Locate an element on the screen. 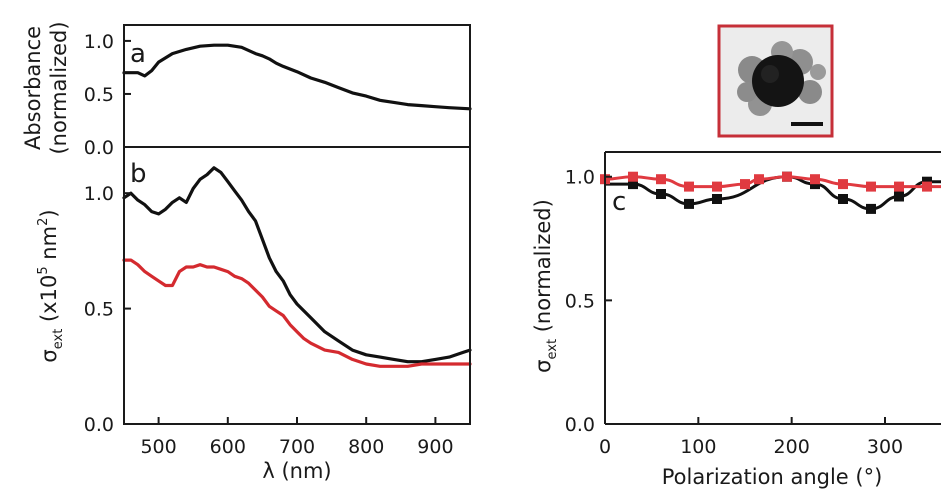 The height and width of the screenshot is (489, 941). panel-b-ylabel-sigma: σ is located at coordinates (49, 355).